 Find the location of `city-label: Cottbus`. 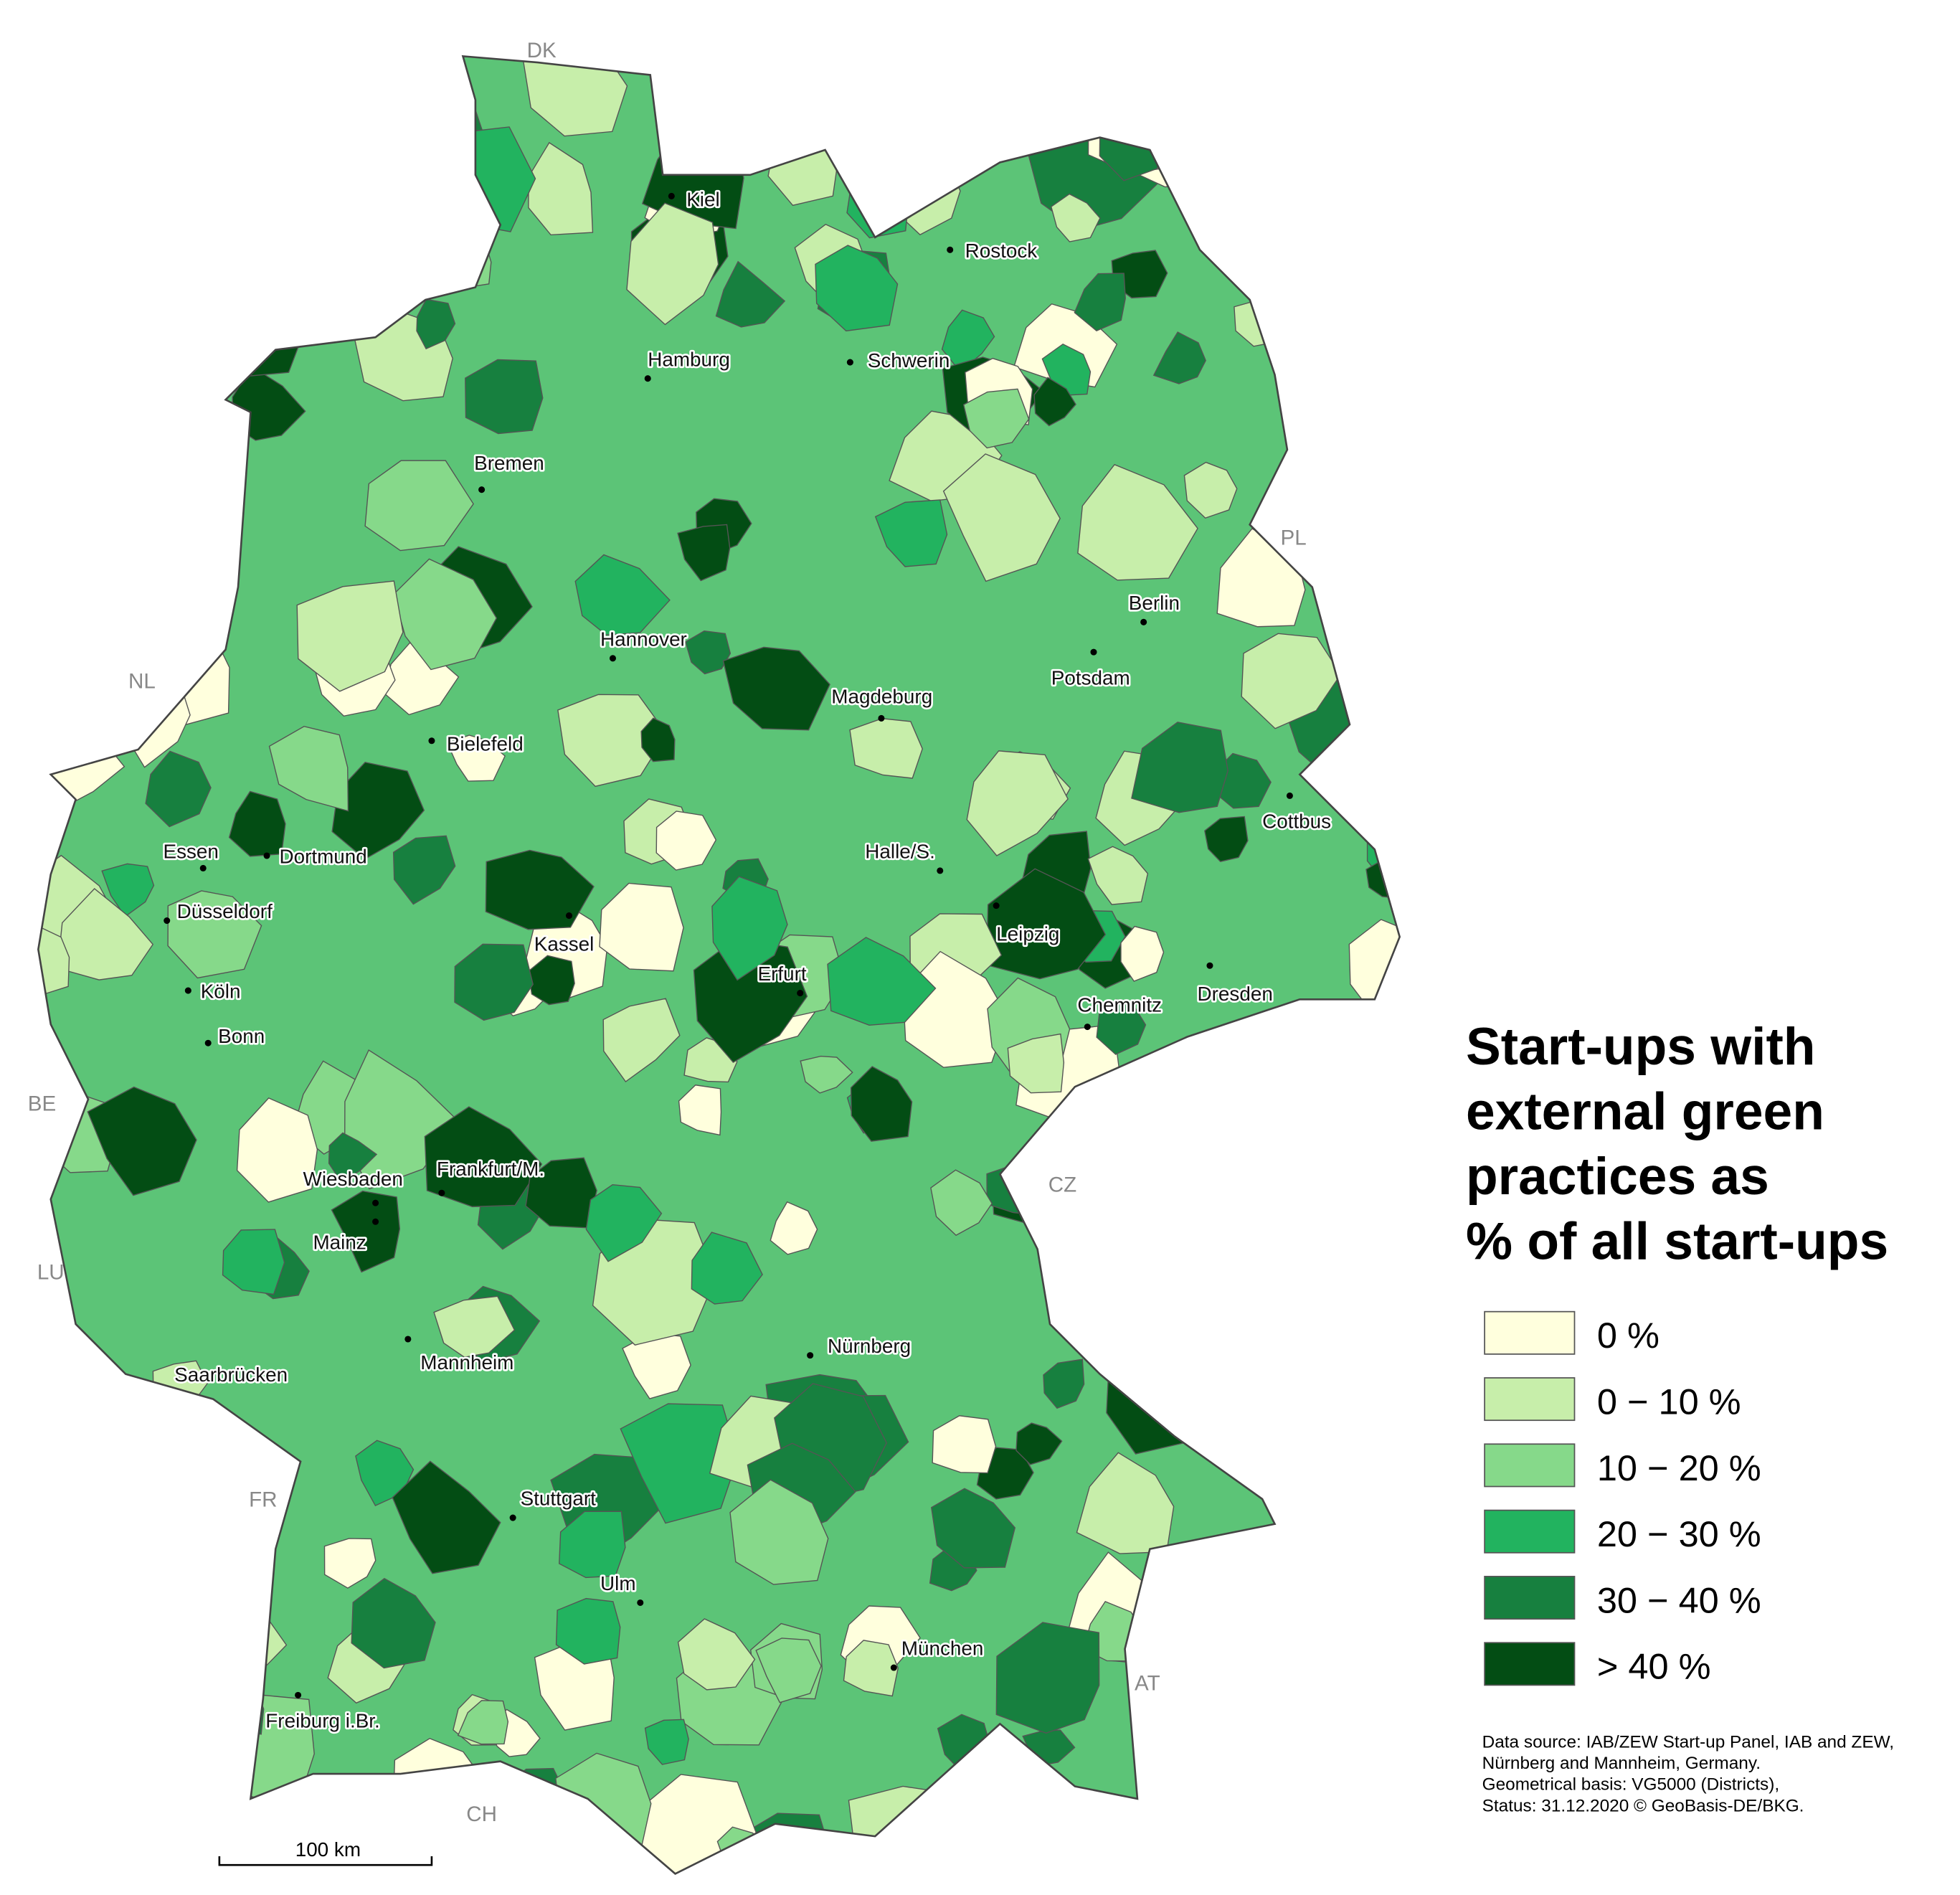

city-label: Cottbus is located at coordinates (1296, 822).